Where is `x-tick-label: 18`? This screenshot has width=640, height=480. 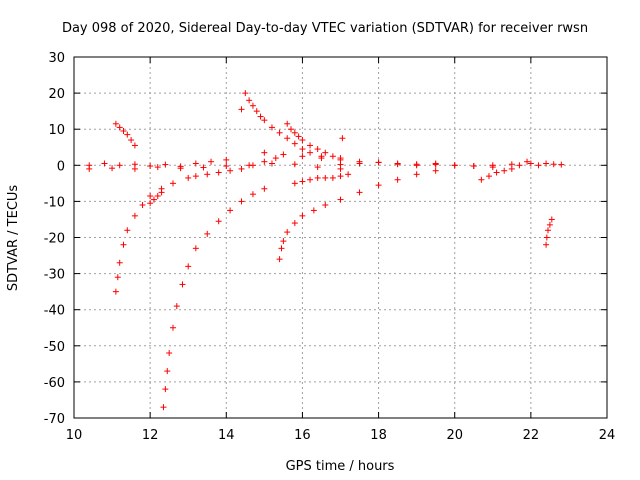 x-tick-label: 18 is located at coordinates (378, 435).